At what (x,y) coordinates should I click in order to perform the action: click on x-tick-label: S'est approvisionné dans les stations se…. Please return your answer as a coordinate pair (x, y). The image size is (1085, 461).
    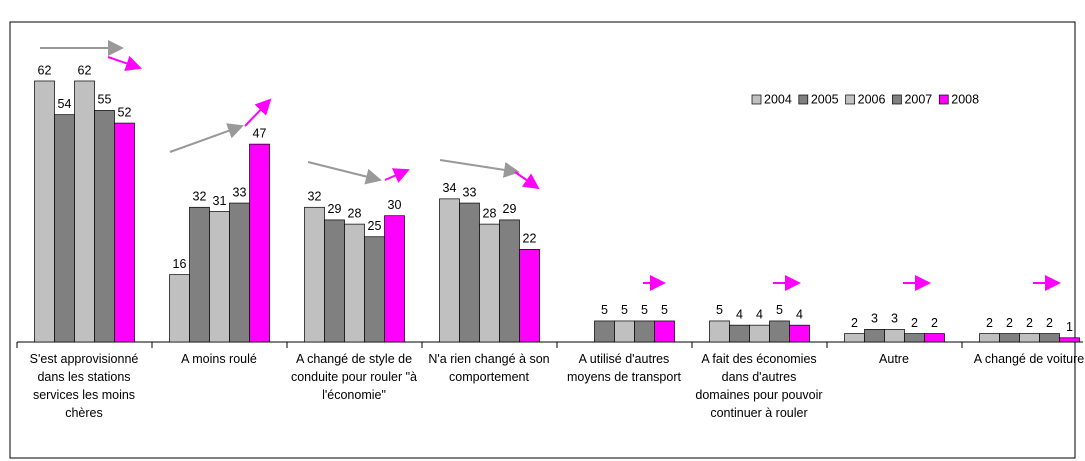
    Looking at the image, I should click on (84, 386).